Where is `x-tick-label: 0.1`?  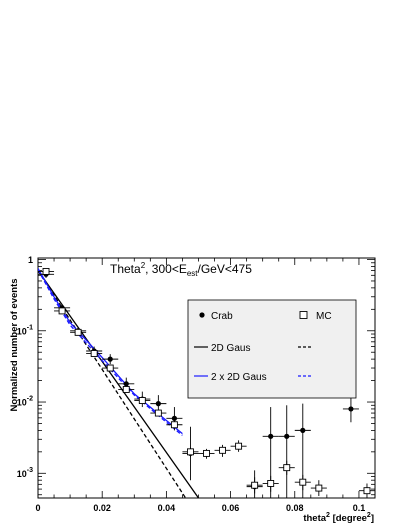 x-tick-label: 0.1 is located at coordinates (359, 508).